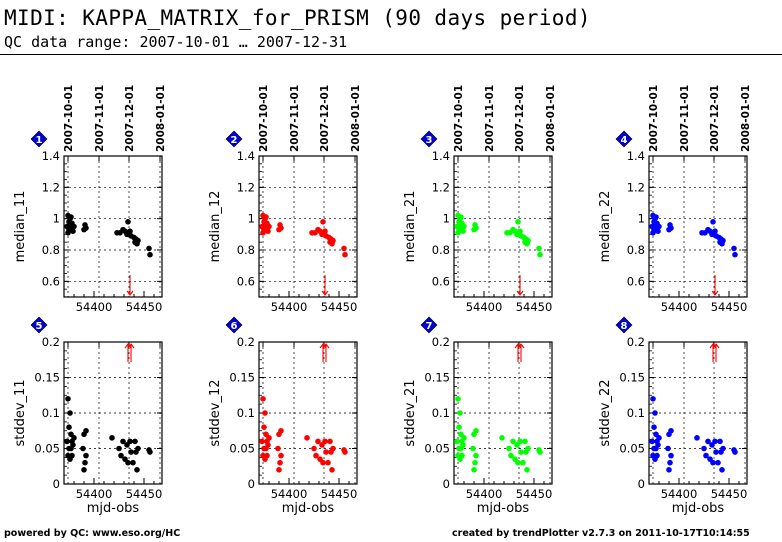  I want to click on y-tick-label: 0.8, so click(246, 250).